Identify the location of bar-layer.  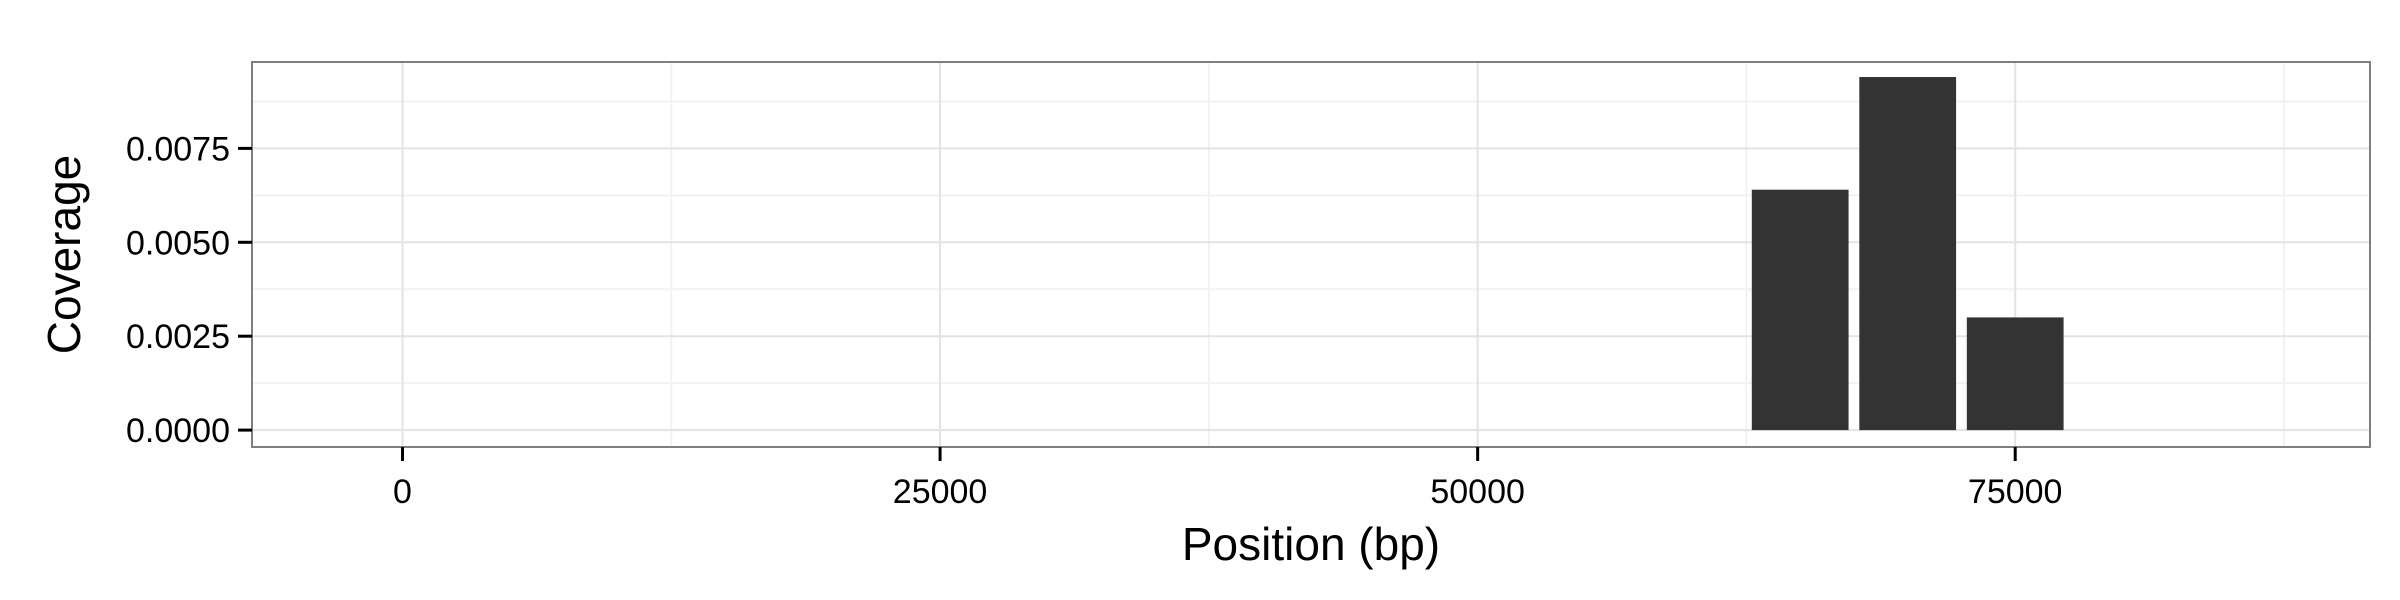
(1907, 254).